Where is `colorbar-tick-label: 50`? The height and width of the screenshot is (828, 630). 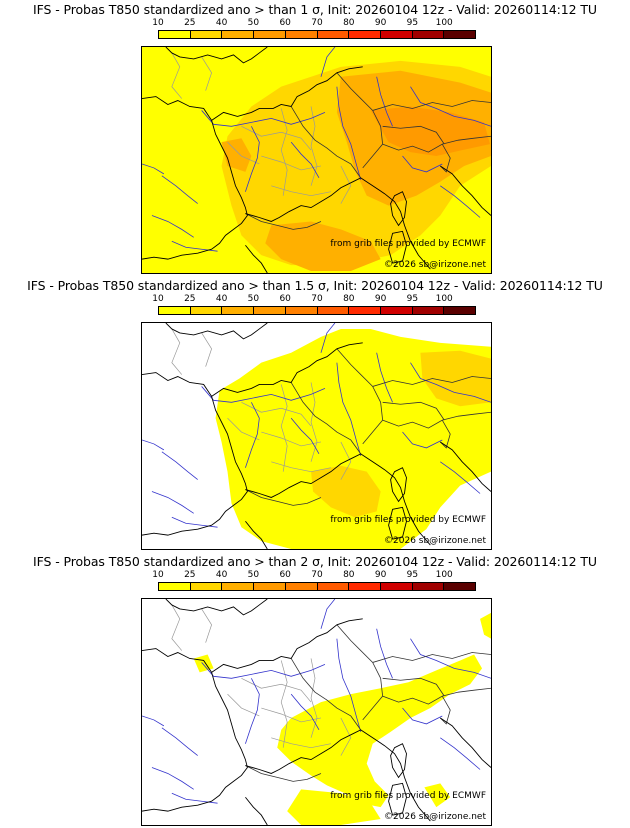
colorbar-tick-label: 50 is located at coordinates (253, 299).